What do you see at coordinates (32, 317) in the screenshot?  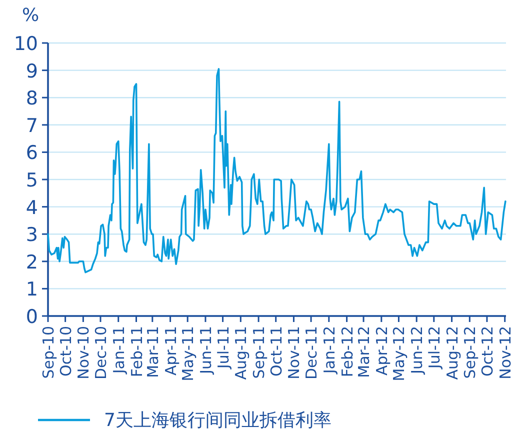 I see `y-tick-label: 0` at bounding box center [32, 317].